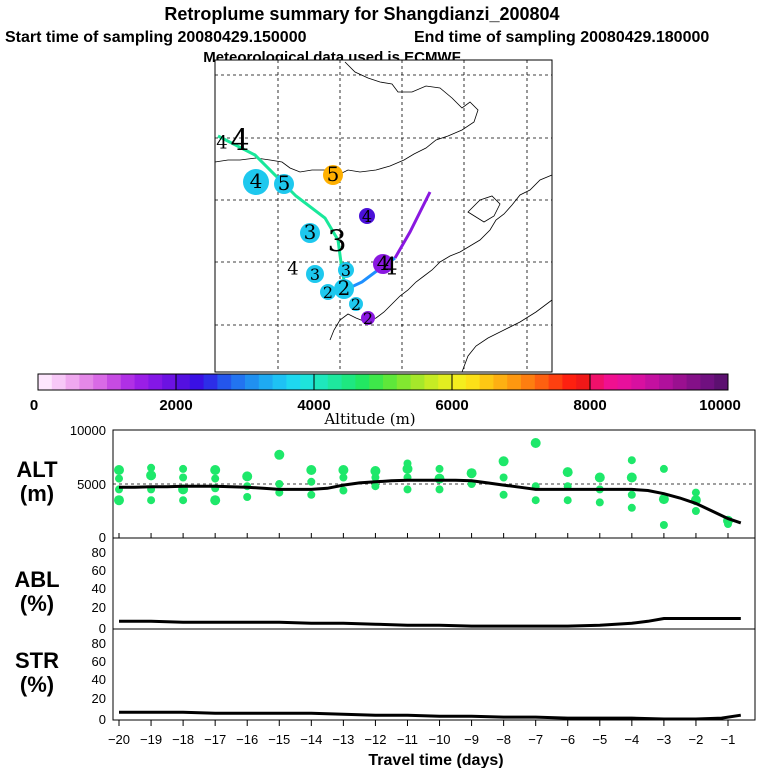  I want to click on colorbar-tick-4000: 4000, so click(313, 405).